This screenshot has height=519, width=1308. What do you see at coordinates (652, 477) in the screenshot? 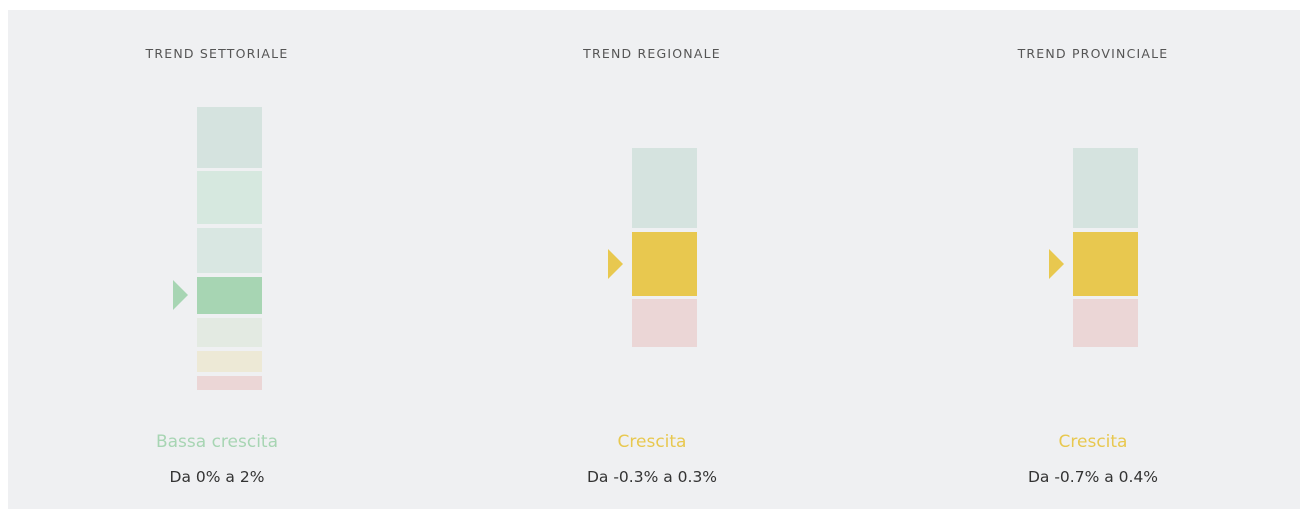
I see `range: Da -0.3% a 0.3%` at bounding box center [652, 477].